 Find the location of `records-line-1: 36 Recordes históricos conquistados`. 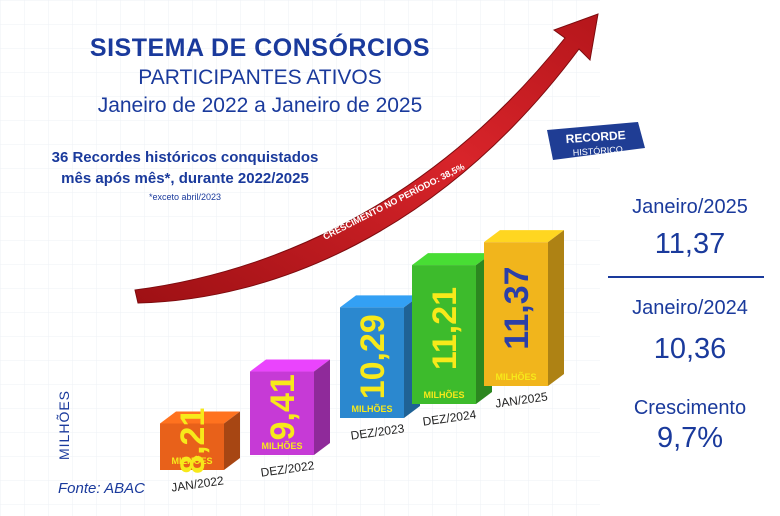

records-line-1: 36 Recordes históricos conquistados is located at coordinates (185, 157).